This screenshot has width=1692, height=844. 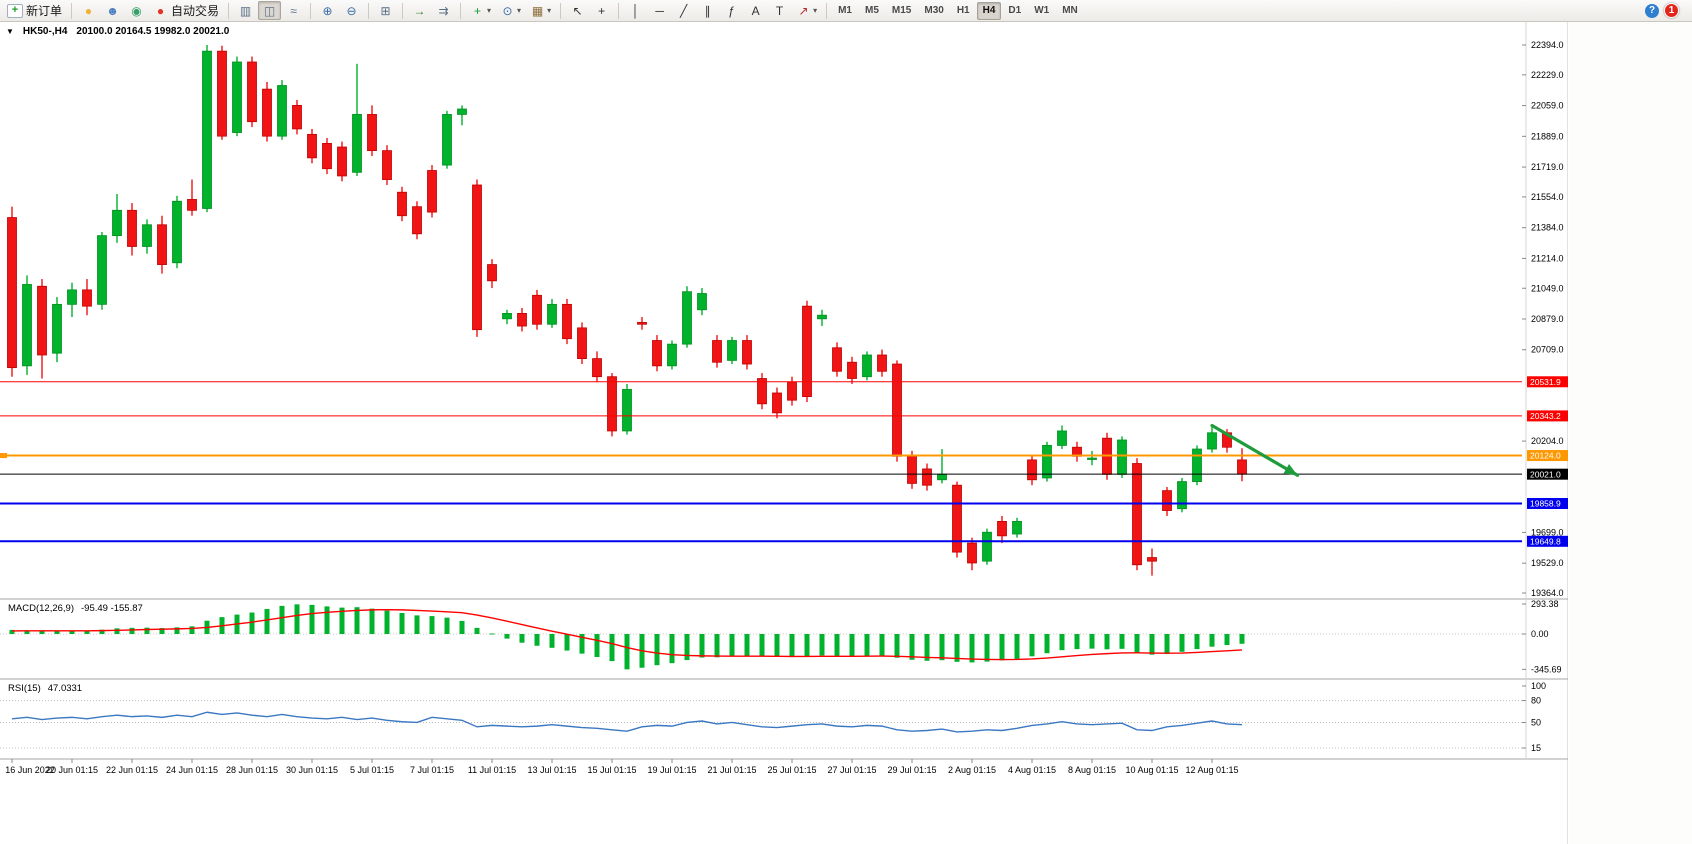 What do you see at coordinates (351, 10) in the screenshot?
I see `zoom-out-button: ⊖` at bounding box center [351, 10].